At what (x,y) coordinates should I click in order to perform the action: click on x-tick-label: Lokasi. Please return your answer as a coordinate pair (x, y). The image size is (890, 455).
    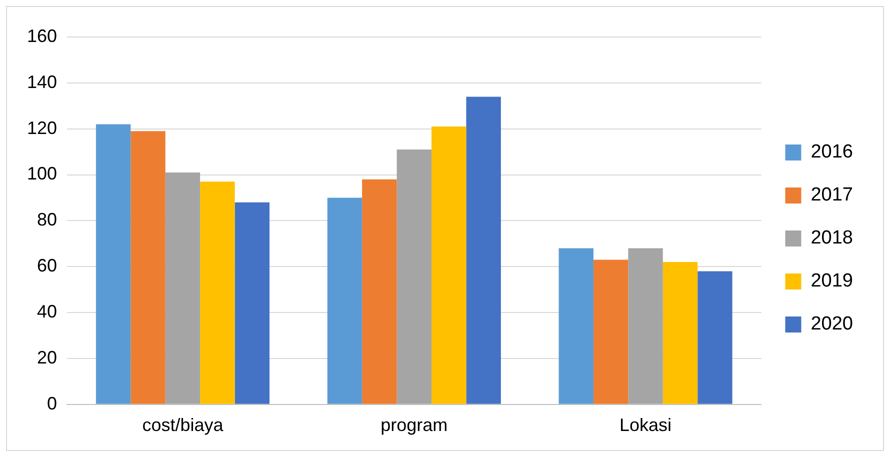
    Looking at the image, I should click on (646, 425).